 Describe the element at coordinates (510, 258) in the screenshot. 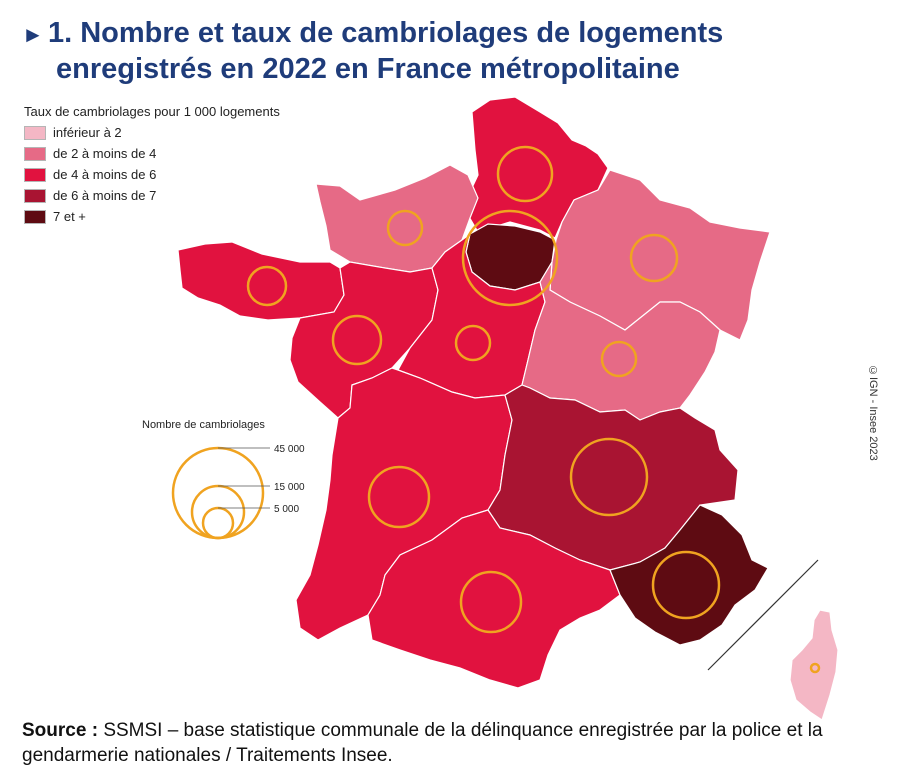

I see `circle-ile-de-france` at that location.